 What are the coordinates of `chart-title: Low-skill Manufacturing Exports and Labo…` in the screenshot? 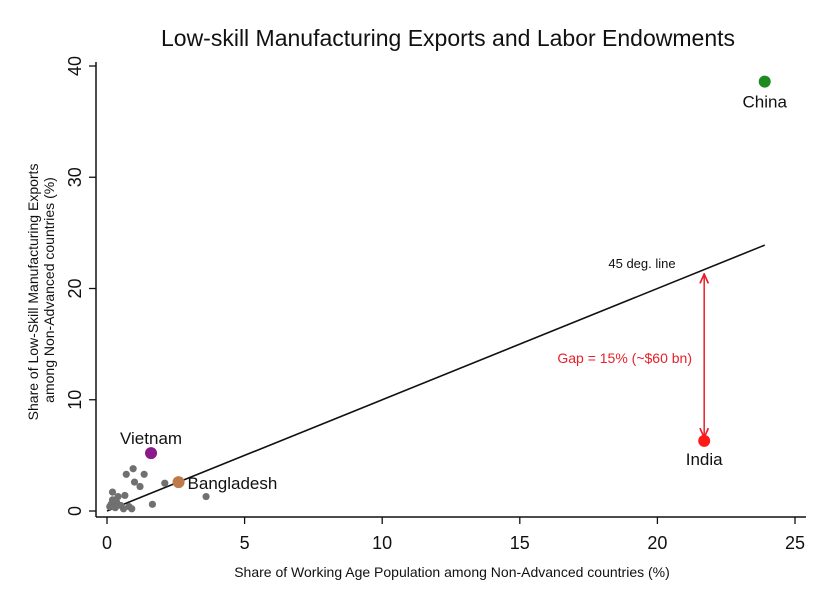 It's located at (448, 38).